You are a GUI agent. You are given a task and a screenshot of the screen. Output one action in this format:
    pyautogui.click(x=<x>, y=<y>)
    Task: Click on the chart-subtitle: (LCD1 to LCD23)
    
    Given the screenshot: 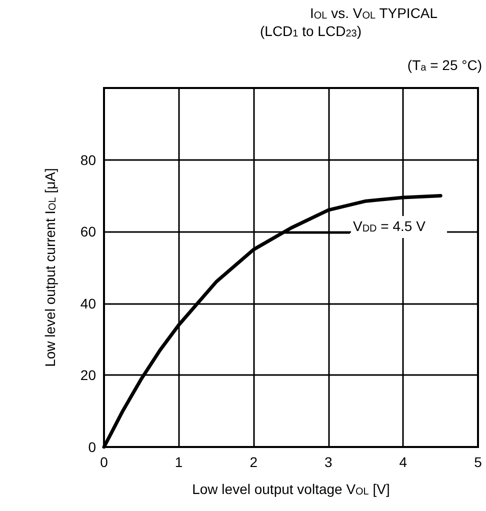 What is the action you would take?
    pyautogui.click(x=311, y=31)
    